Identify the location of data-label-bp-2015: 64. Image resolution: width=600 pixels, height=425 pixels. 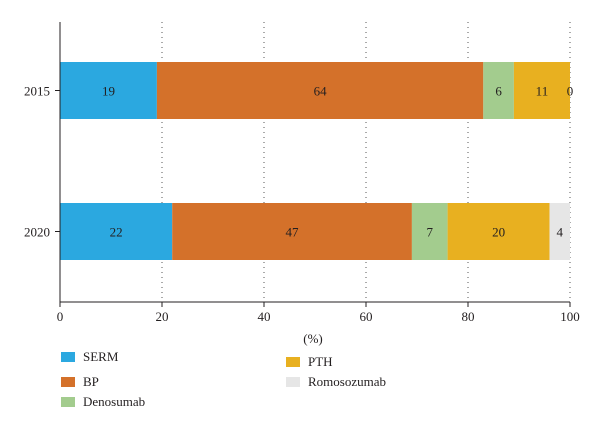
(321, 91).